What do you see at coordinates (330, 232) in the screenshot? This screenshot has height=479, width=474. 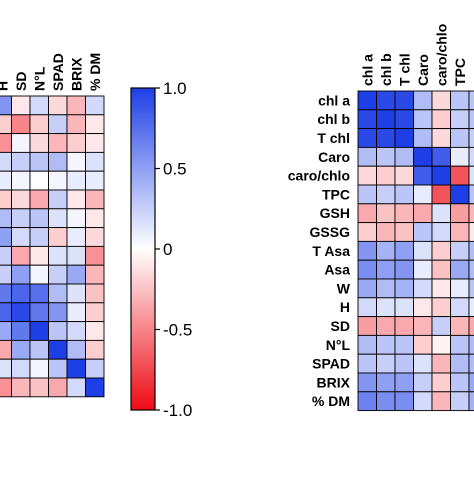 I see `right-row-label: GSSG` at bounding box center [330, 232].